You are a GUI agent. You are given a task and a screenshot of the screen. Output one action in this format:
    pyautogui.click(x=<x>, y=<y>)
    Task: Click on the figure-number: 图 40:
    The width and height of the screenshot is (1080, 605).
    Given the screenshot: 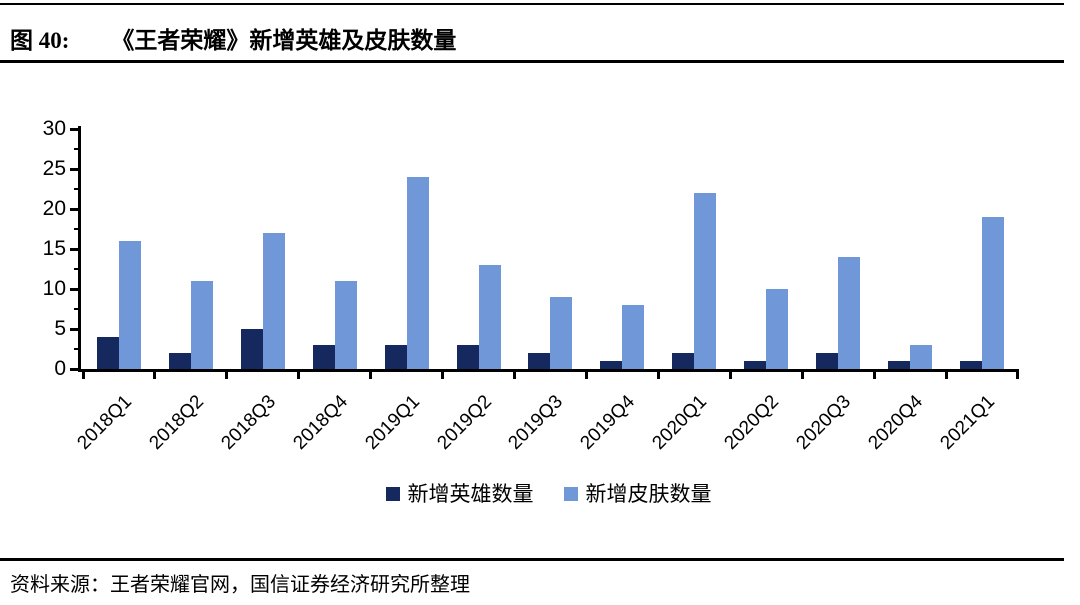 What is the action you would take?
    pyautogui.click(x=40, y=40)
    